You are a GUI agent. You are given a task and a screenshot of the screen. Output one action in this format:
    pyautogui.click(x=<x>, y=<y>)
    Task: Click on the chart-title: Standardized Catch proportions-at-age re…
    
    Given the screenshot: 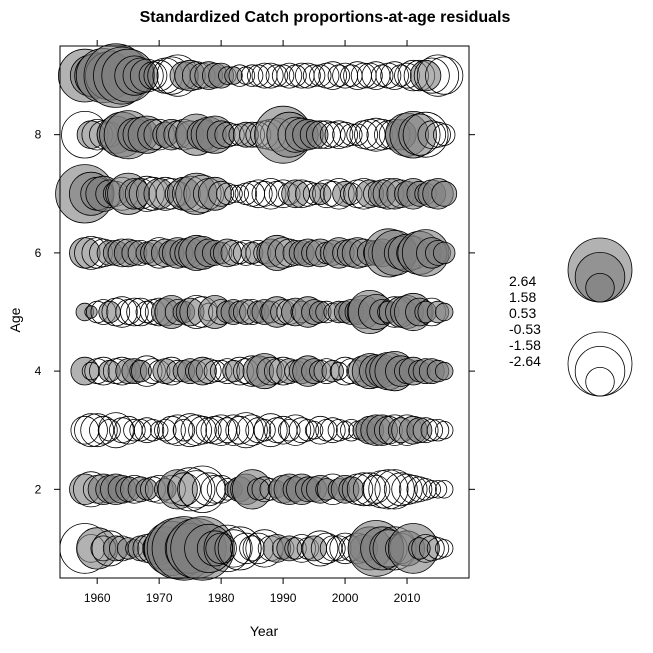 What is the action you would take?
    pyautogui.click(x=325, y=17)
    